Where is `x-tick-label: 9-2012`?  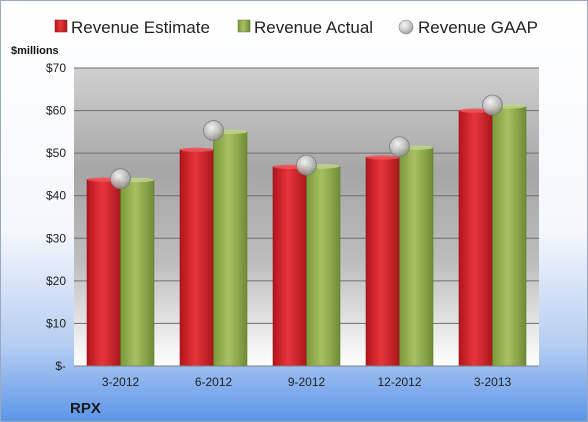 x-tick-label: 9-2012 is located at coordinates (307, 382).